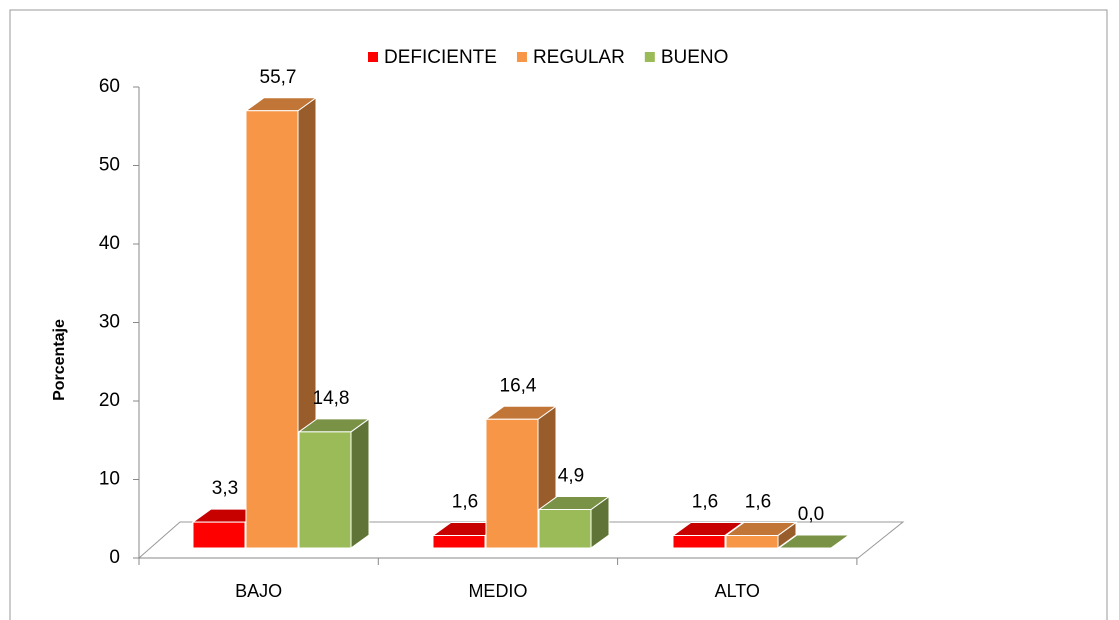 The width and height of the screenshot is (1119, 620). Describe the element at coordinates (109, 322) in the screenshot. I see `y-tick-label: 30` at that location.